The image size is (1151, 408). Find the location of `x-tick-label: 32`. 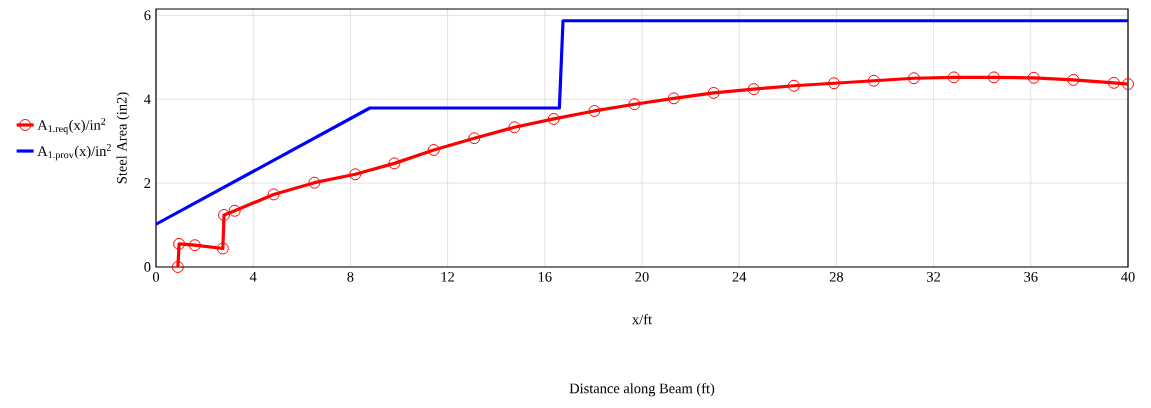

x-tick-label: 32 is located at coordinates (934, 277).